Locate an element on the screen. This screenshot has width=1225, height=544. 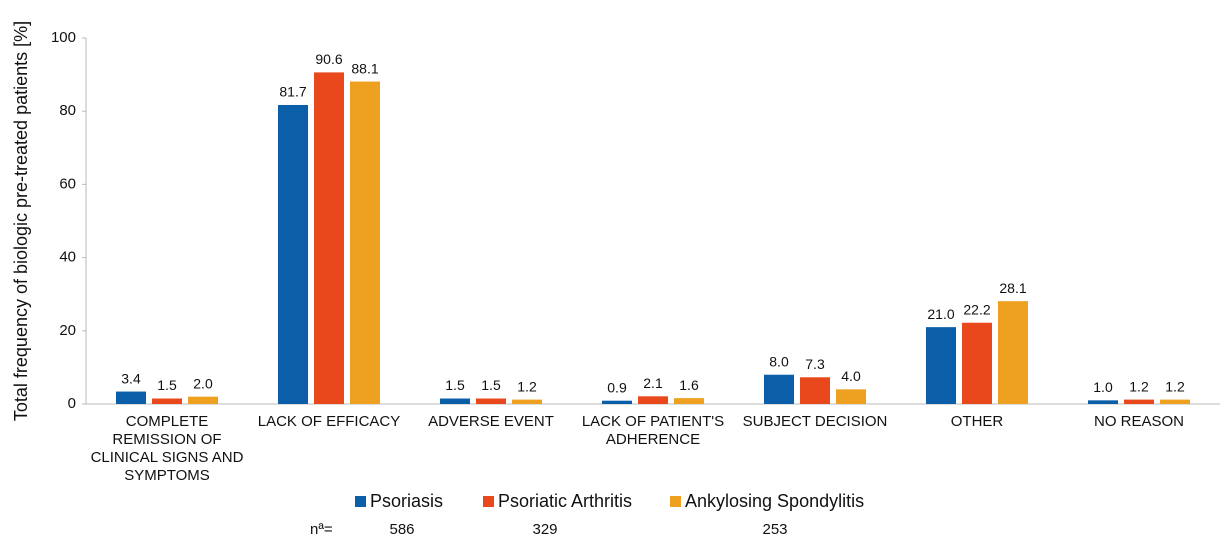
value-label: 21.0 is located at coordinates (940, 314).